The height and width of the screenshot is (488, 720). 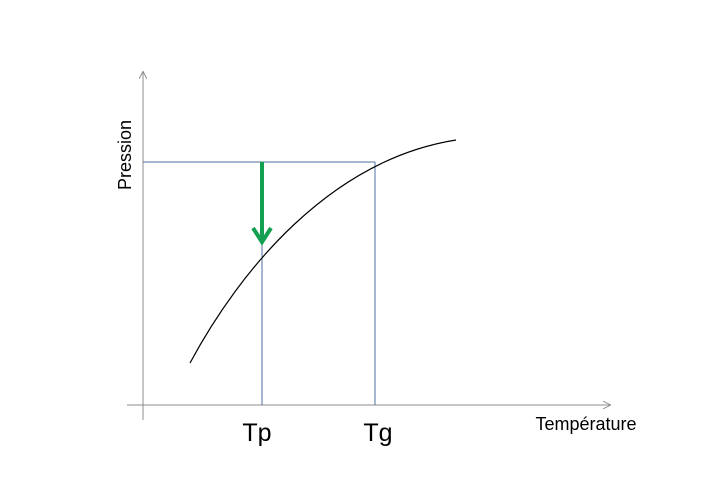 What do you see at coordinates (256, 433) in the screenshot?
I see `marker-label: Tp` at bounding box center [256, 433].